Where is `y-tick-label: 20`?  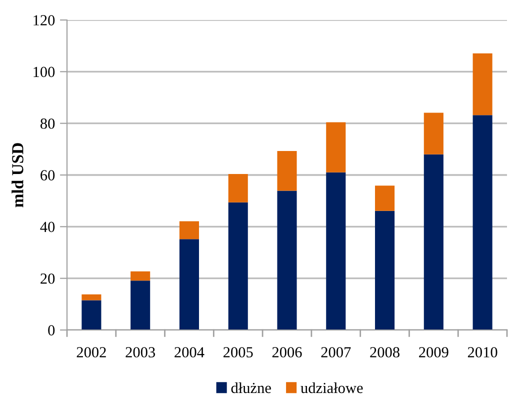
y-tick-label: 20 is located at coordinates (47, 278).